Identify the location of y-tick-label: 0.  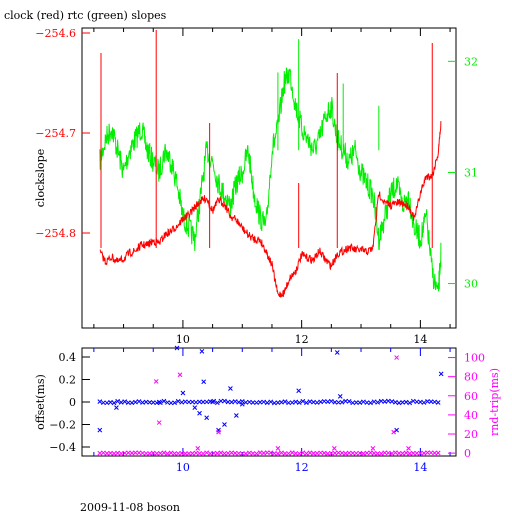
(72, 402).